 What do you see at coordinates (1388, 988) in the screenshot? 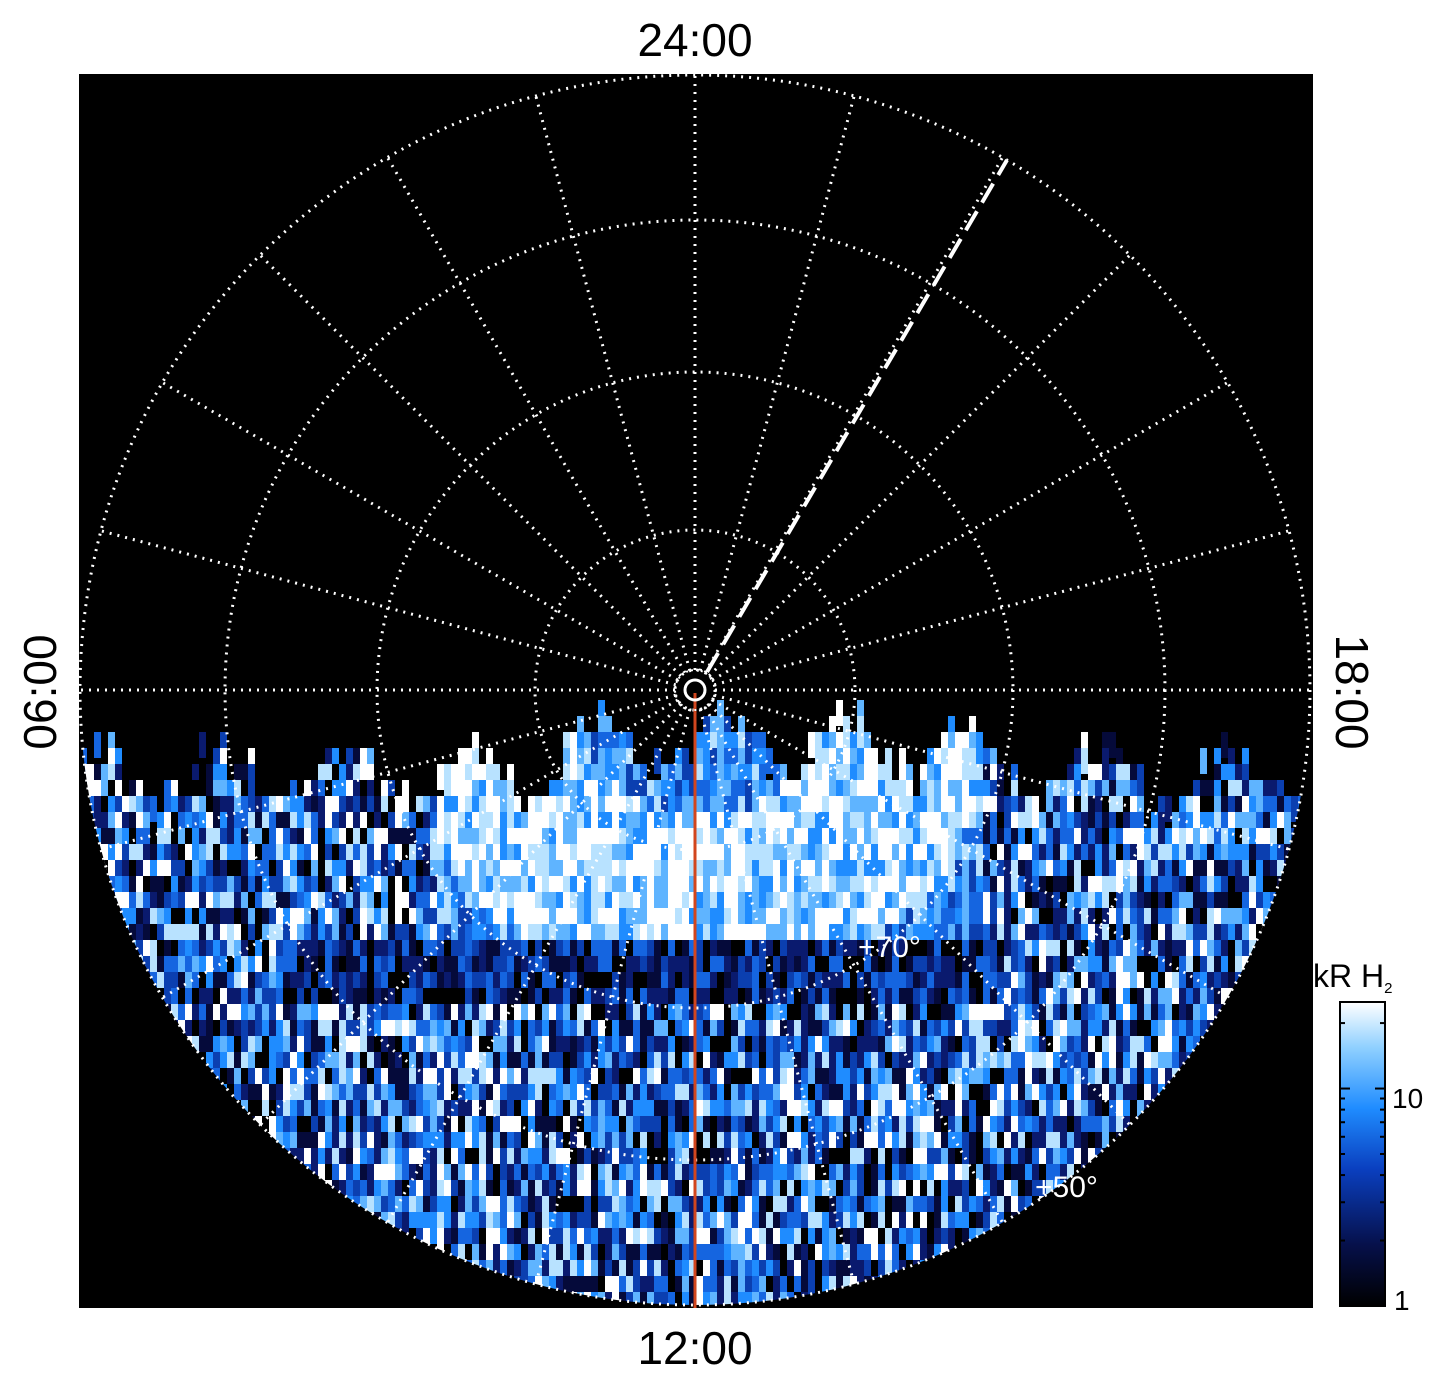
I see `colorbar-label-subscript: 2` at bounding box center [1388, 988].